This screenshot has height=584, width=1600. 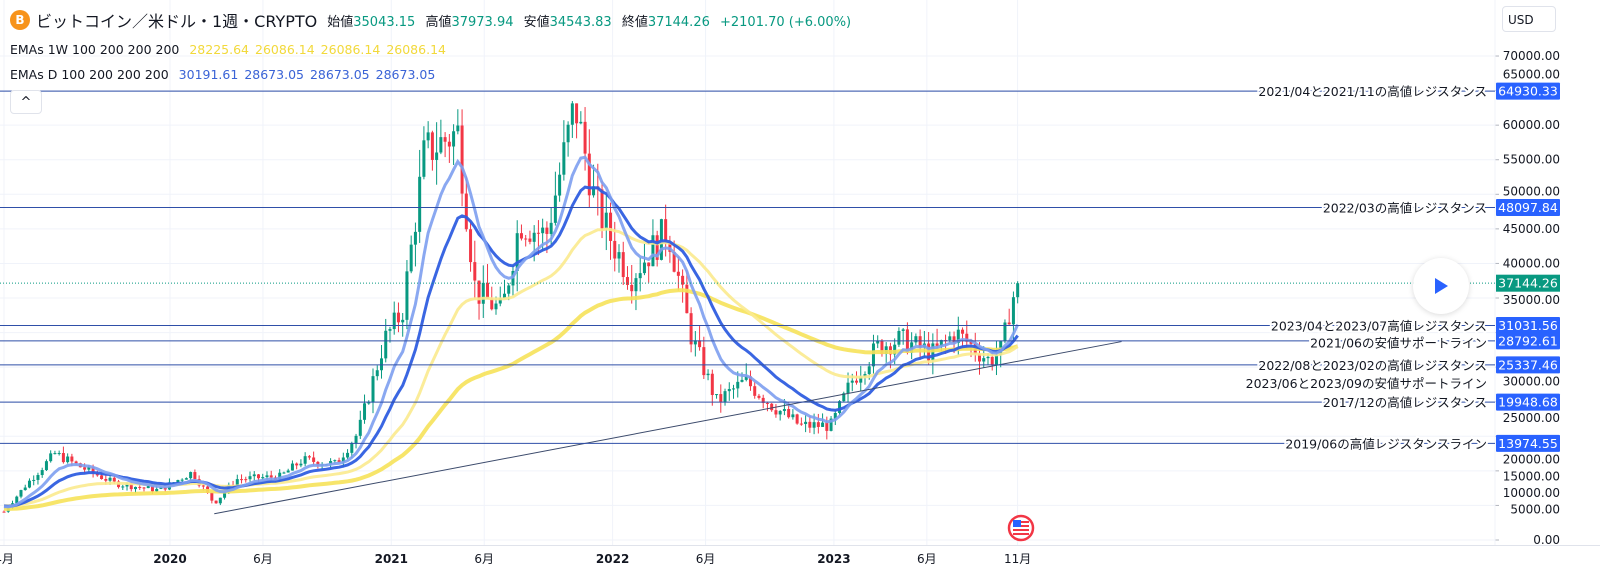 What do you see at coordinates (786, 22) in the screenshot?
I see `change-value: +2101.70 (+6.00%)` at bounding box center [786, 22].